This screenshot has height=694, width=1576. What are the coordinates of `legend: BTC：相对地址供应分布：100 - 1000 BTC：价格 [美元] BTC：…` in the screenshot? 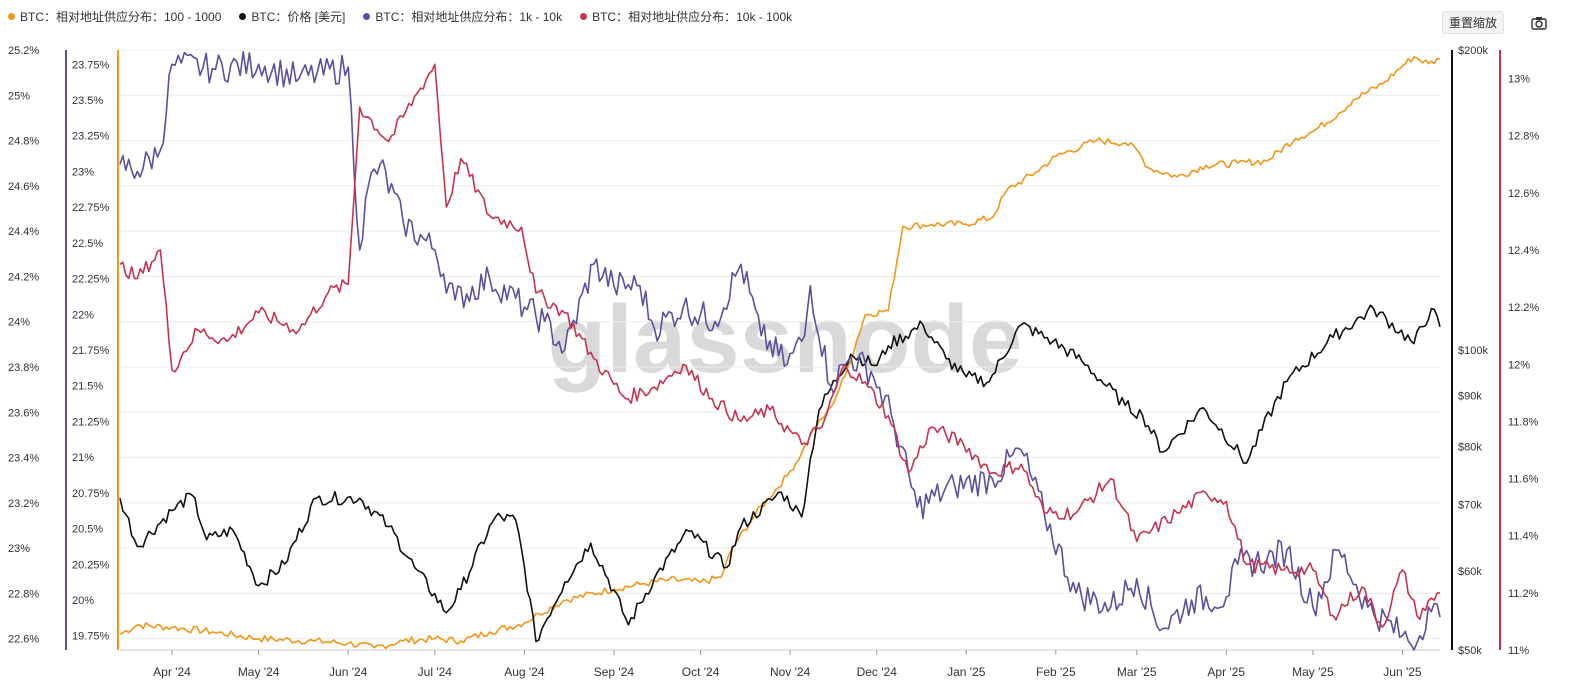 It's located at (400, 16).